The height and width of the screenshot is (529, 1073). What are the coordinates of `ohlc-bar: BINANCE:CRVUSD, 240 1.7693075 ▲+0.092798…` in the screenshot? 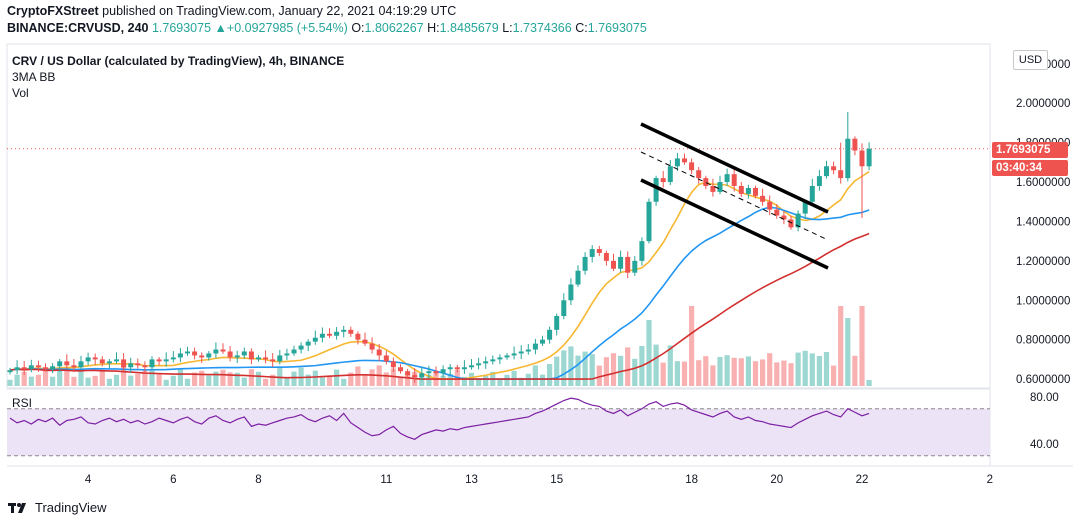 It's located at (327, 28).